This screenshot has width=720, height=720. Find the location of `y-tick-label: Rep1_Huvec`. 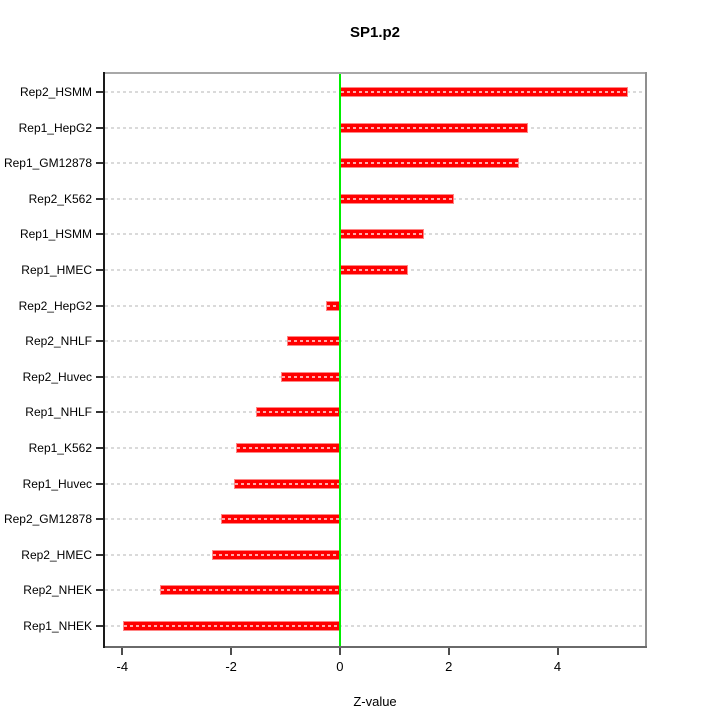

y-tick-label: Rep1_Huvec is located at coordinates (57, 483).